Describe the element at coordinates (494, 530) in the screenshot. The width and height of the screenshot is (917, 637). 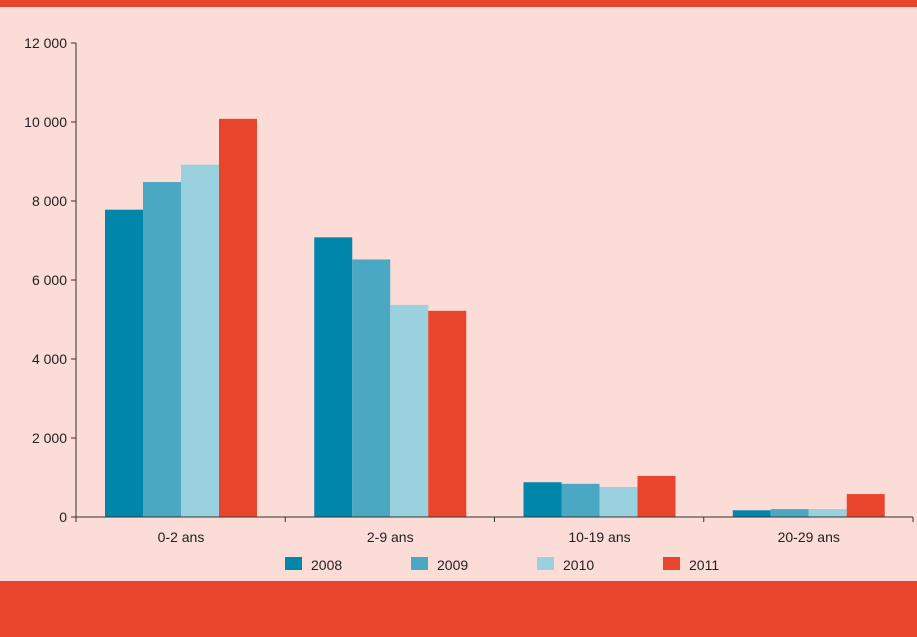
I see `x-axis: 0-2 ans 2-9 ans 10-19 ans 20-29 ans` at that location.